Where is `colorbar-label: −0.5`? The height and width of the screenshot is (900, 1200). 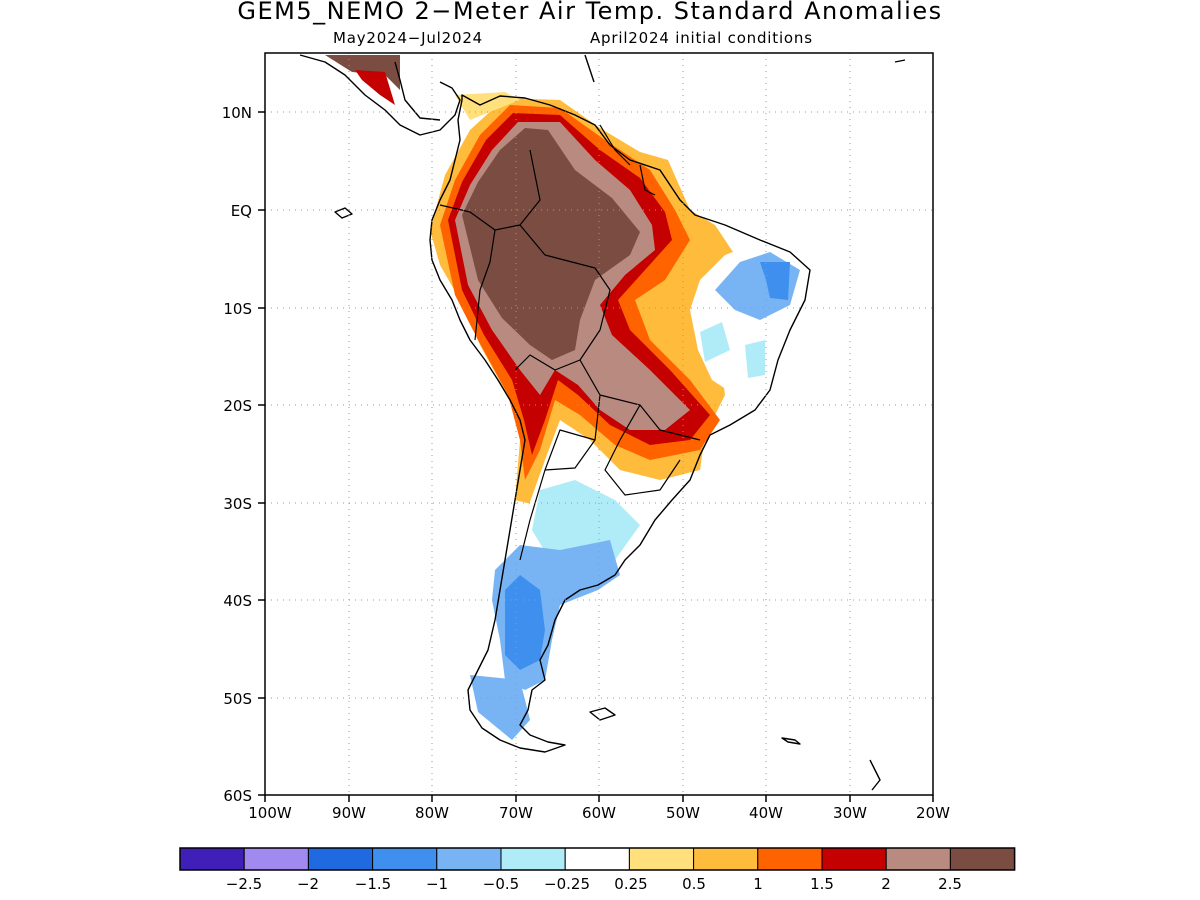
colorbar-label: −0.5 is located at coordinates (501, 884).